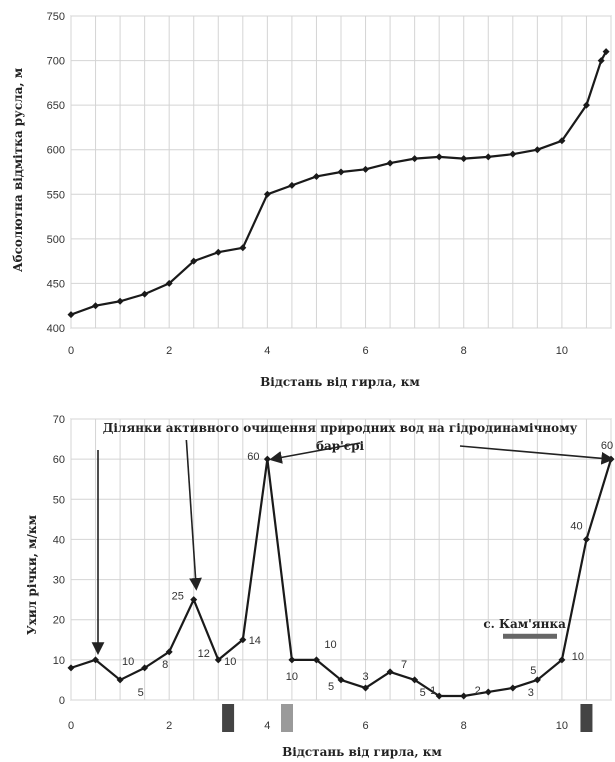 This screenshot has width=615, height=762. What do you see at coordinates (62, 701) in the screenshot?
I see `y-tick-label: 0` at bounding box center [62, 701].